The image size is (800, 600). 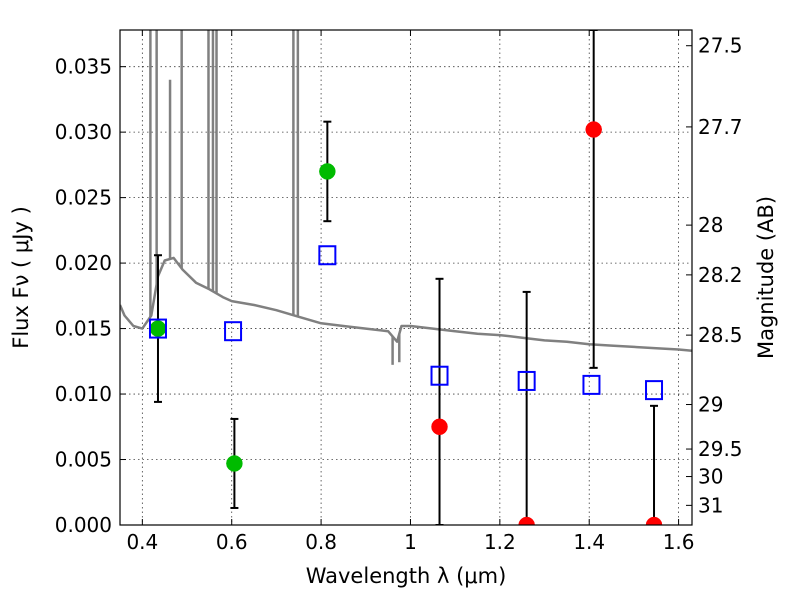 I want to click on y-tick-label: 0.030, so click(x=83, y=132).